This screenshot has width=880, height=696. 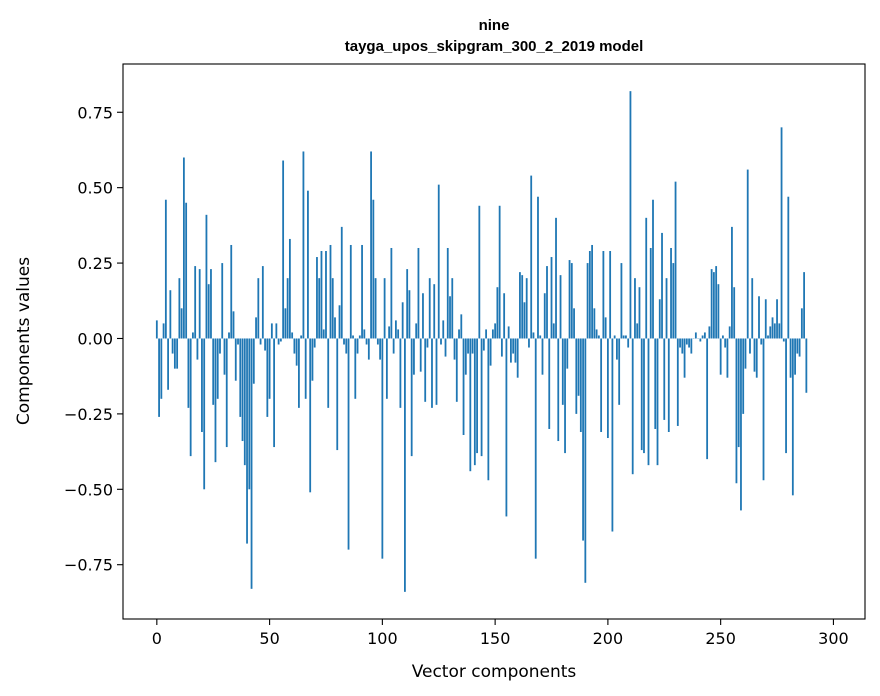 I want to click on y-tick-label-1: −0.50, so click(x=88, y=489).